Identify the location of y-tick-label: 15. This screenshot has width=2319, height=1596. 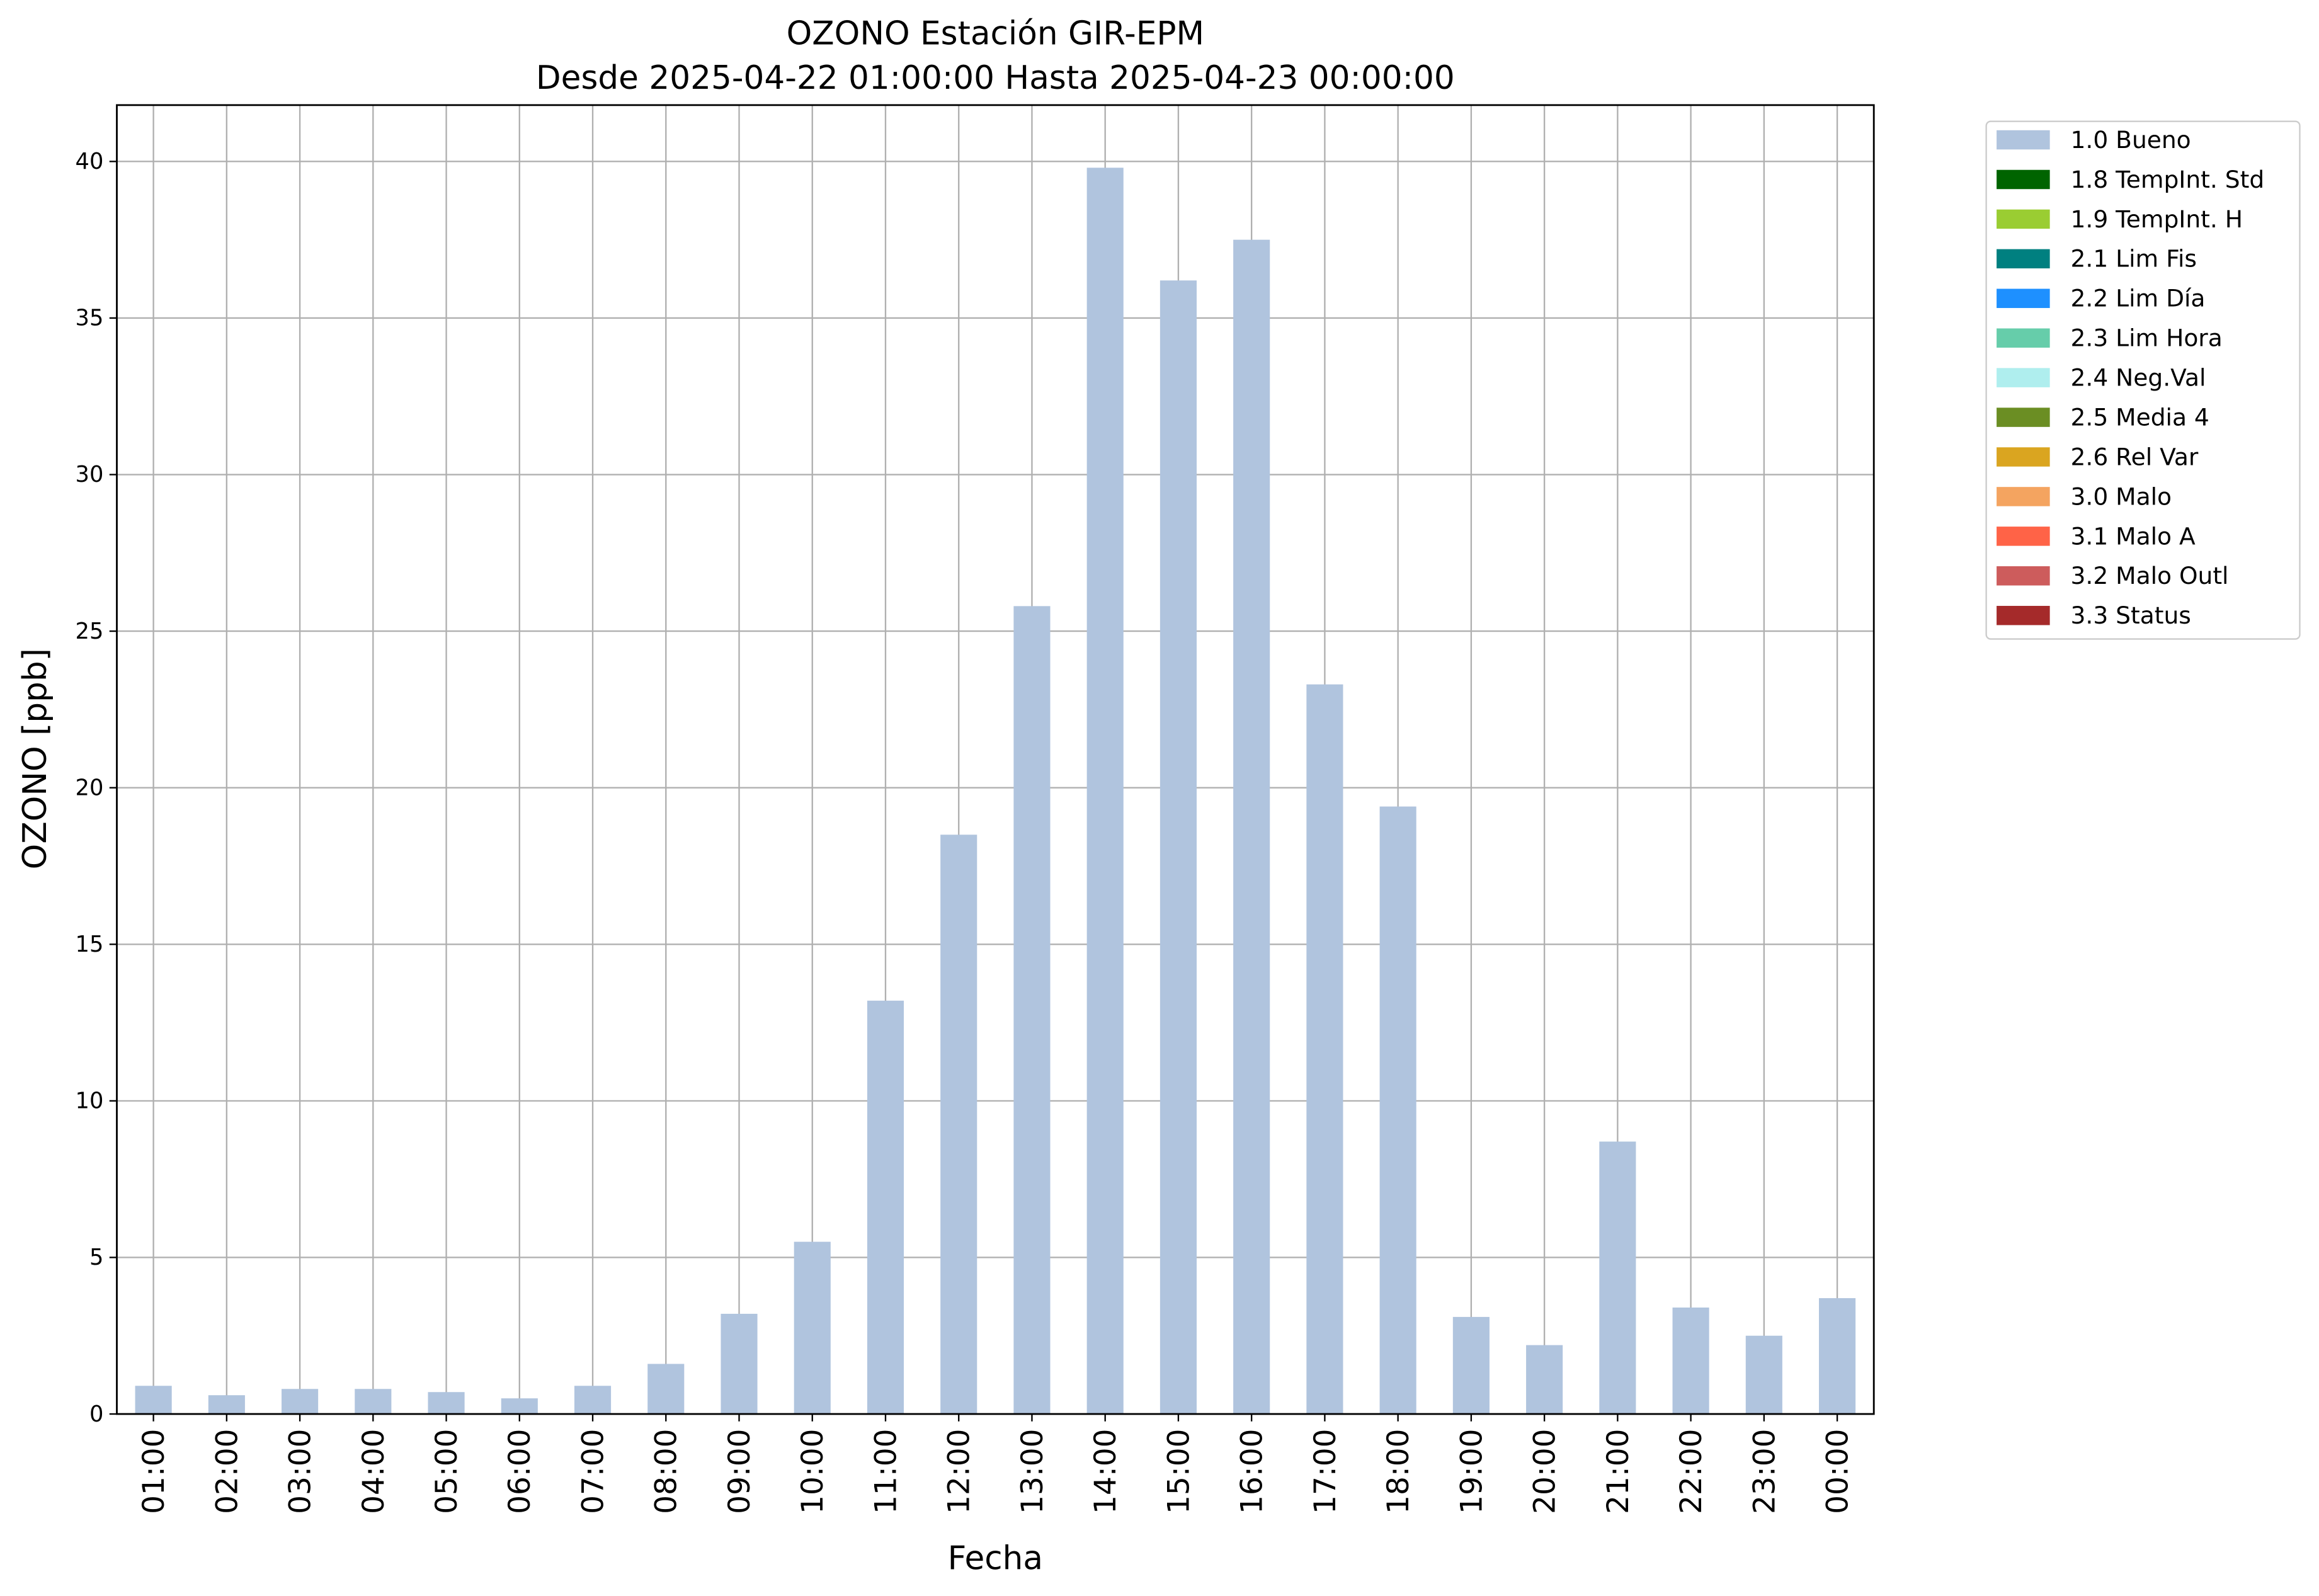
(90, 944).